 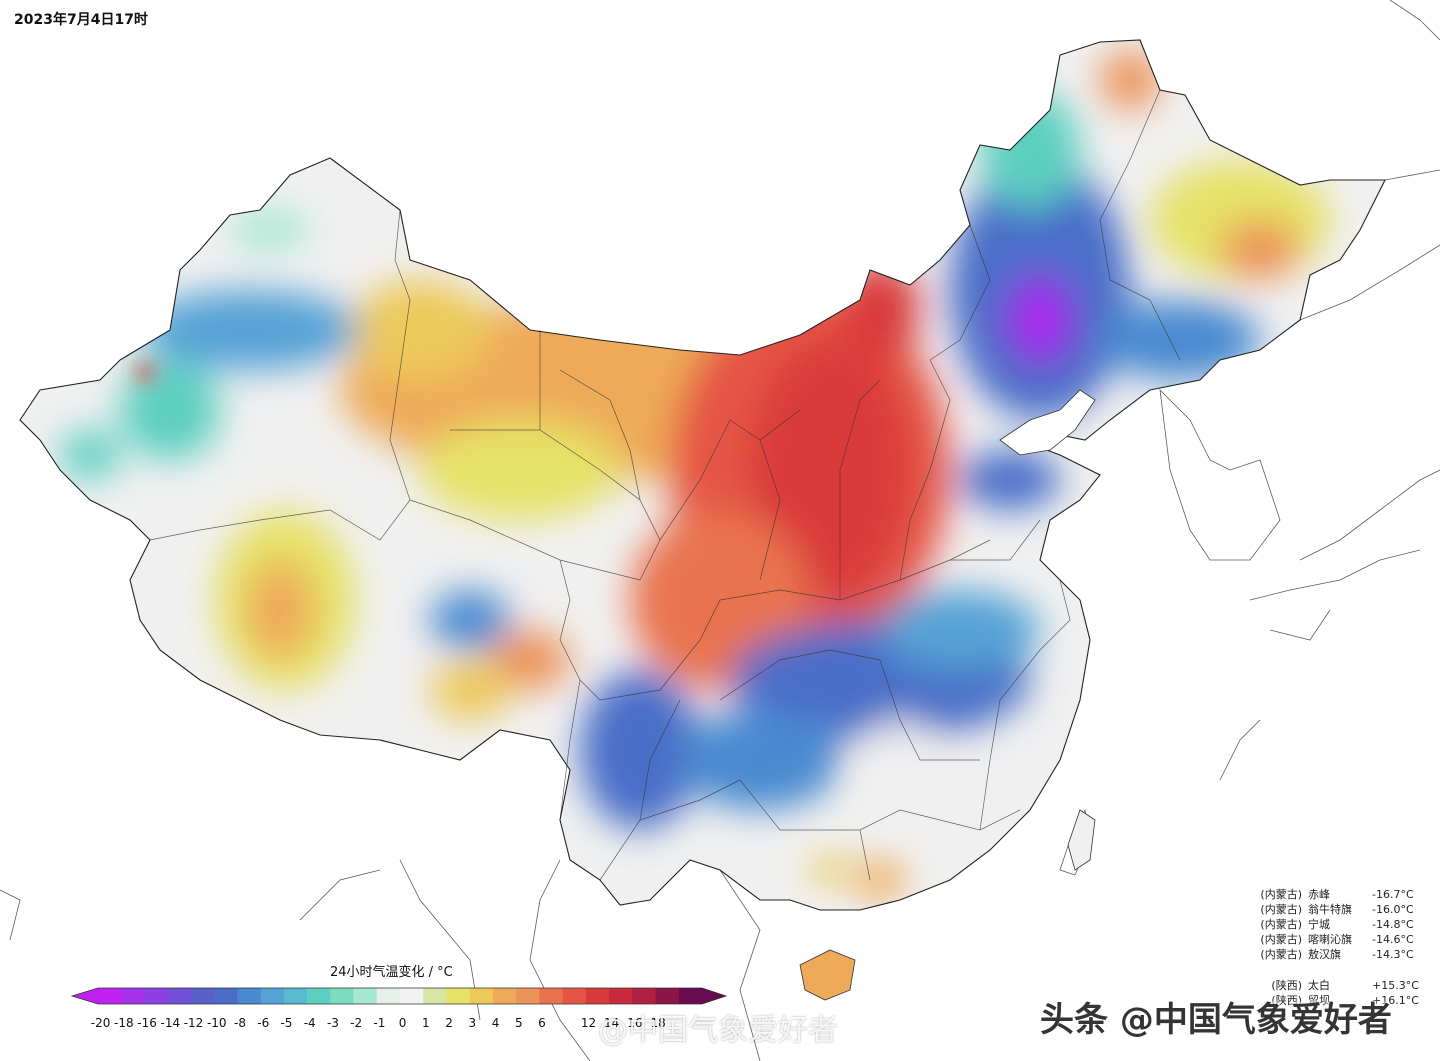 What do you see at coordinates (1324, 954) in the screenshot?
I see `station-name: 敖汉旗` at bounding box center [1324, 954].